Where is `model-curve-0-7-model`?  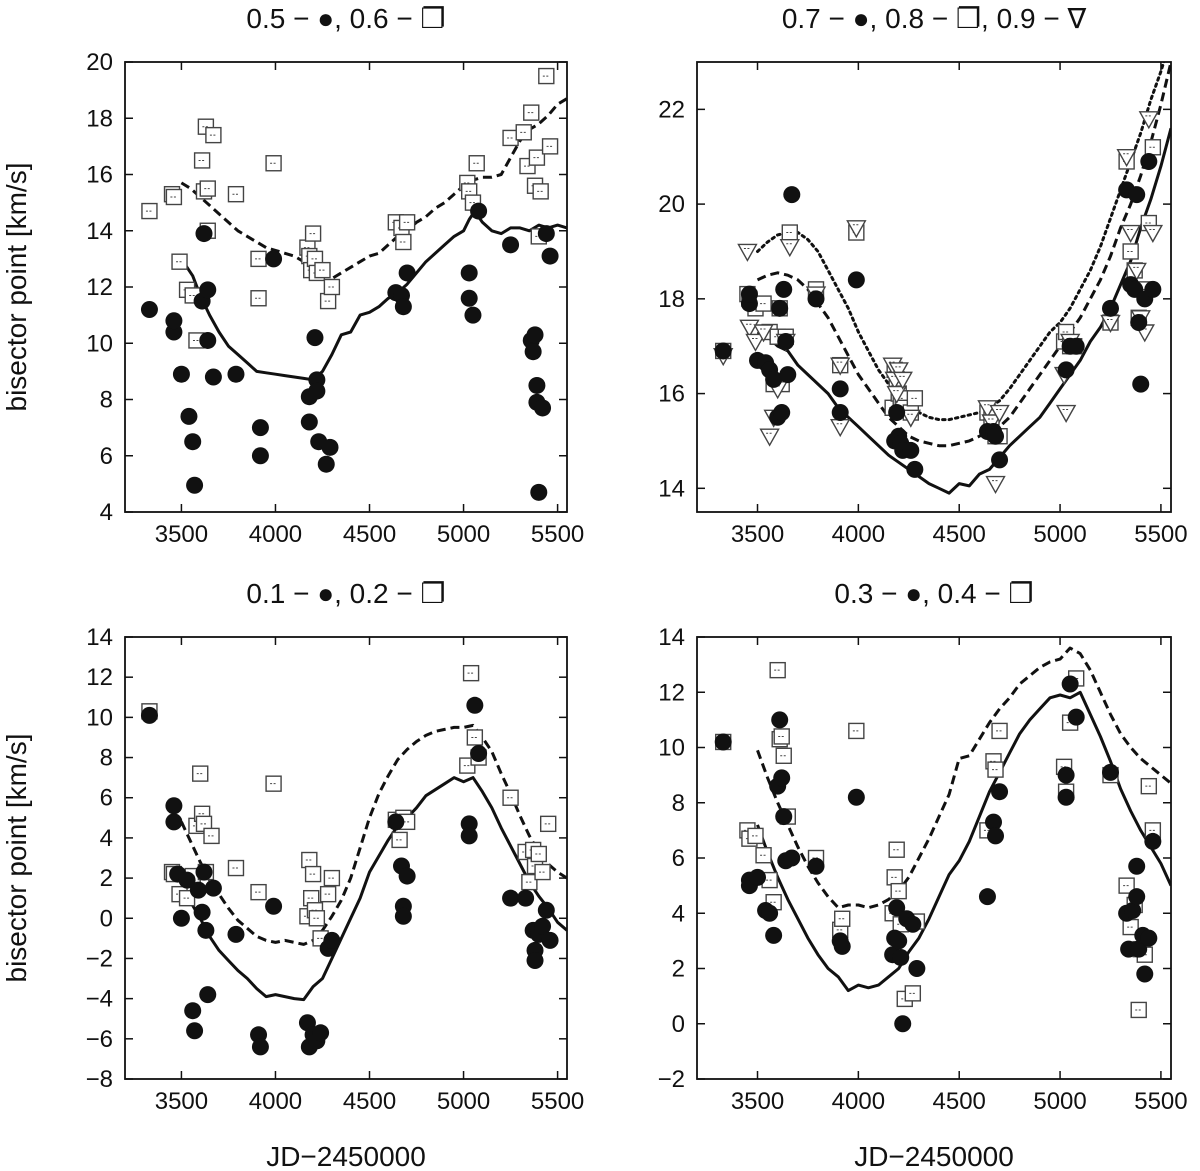
model-curve-0-7-model is located at coordinates (963, 311).